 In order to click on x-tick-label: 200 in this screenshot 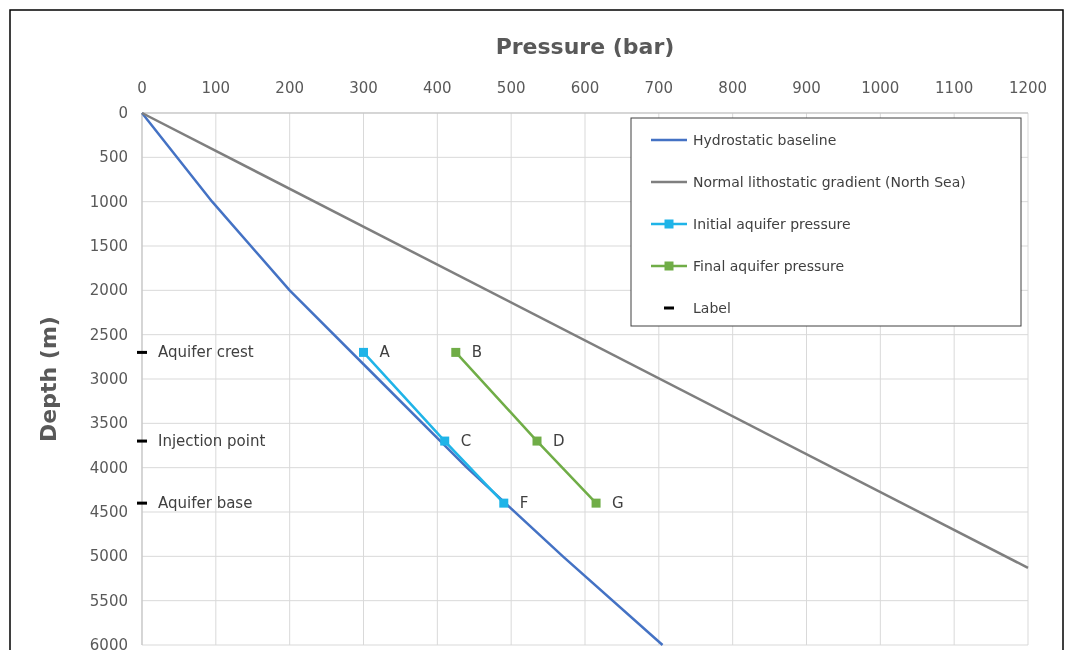, I will do `click(289, 88)`.